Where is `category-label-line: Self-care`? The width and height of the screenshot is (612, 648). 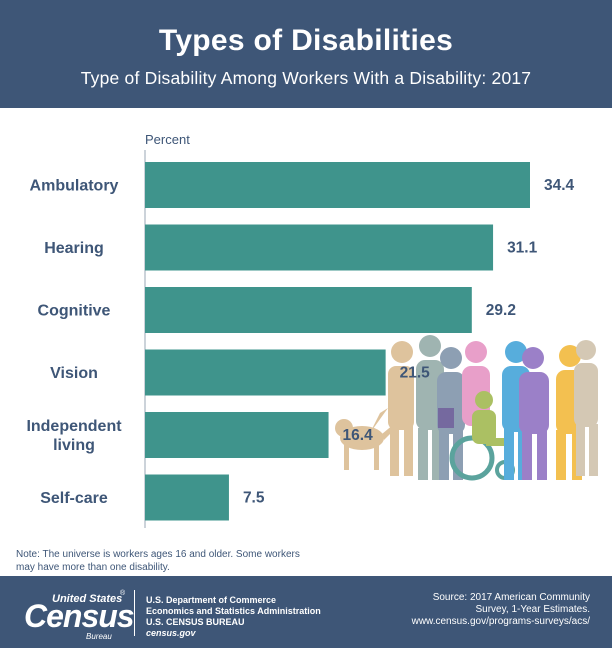 category-label-line: Self-care is located at coordinates (74, 498).